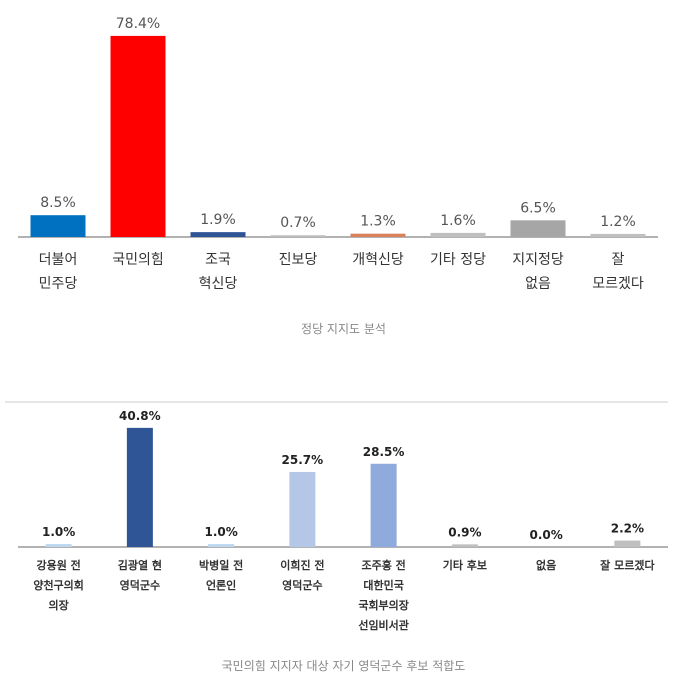 This screenshot has width=687, height=686. I want to click on category-label: 기타 후보, so click(465, 565).